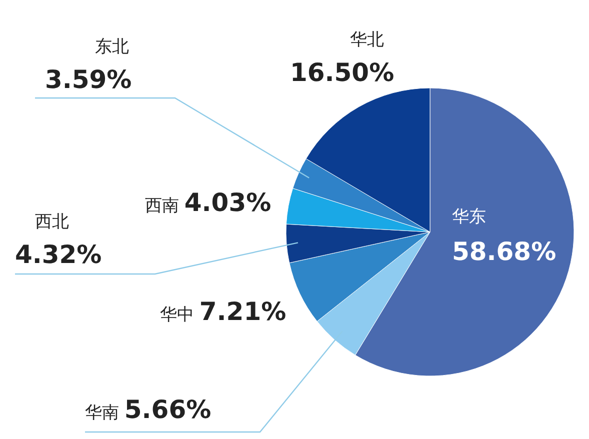 Image resolution: width=589 pixels, height=439 pixels. What do you see at coordinates (112, 47) in the screenshot?
I see `slice-label: 东北` at bounding box center [112, 47].